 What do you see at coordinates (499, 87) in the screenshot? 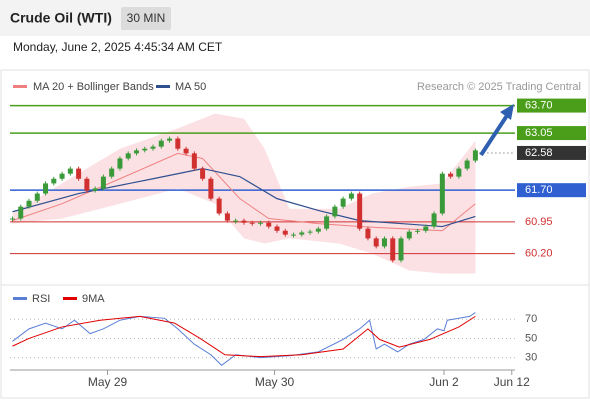
I see `source-label: Research © 2025 Trading Central` at bounding box center [499, 87].